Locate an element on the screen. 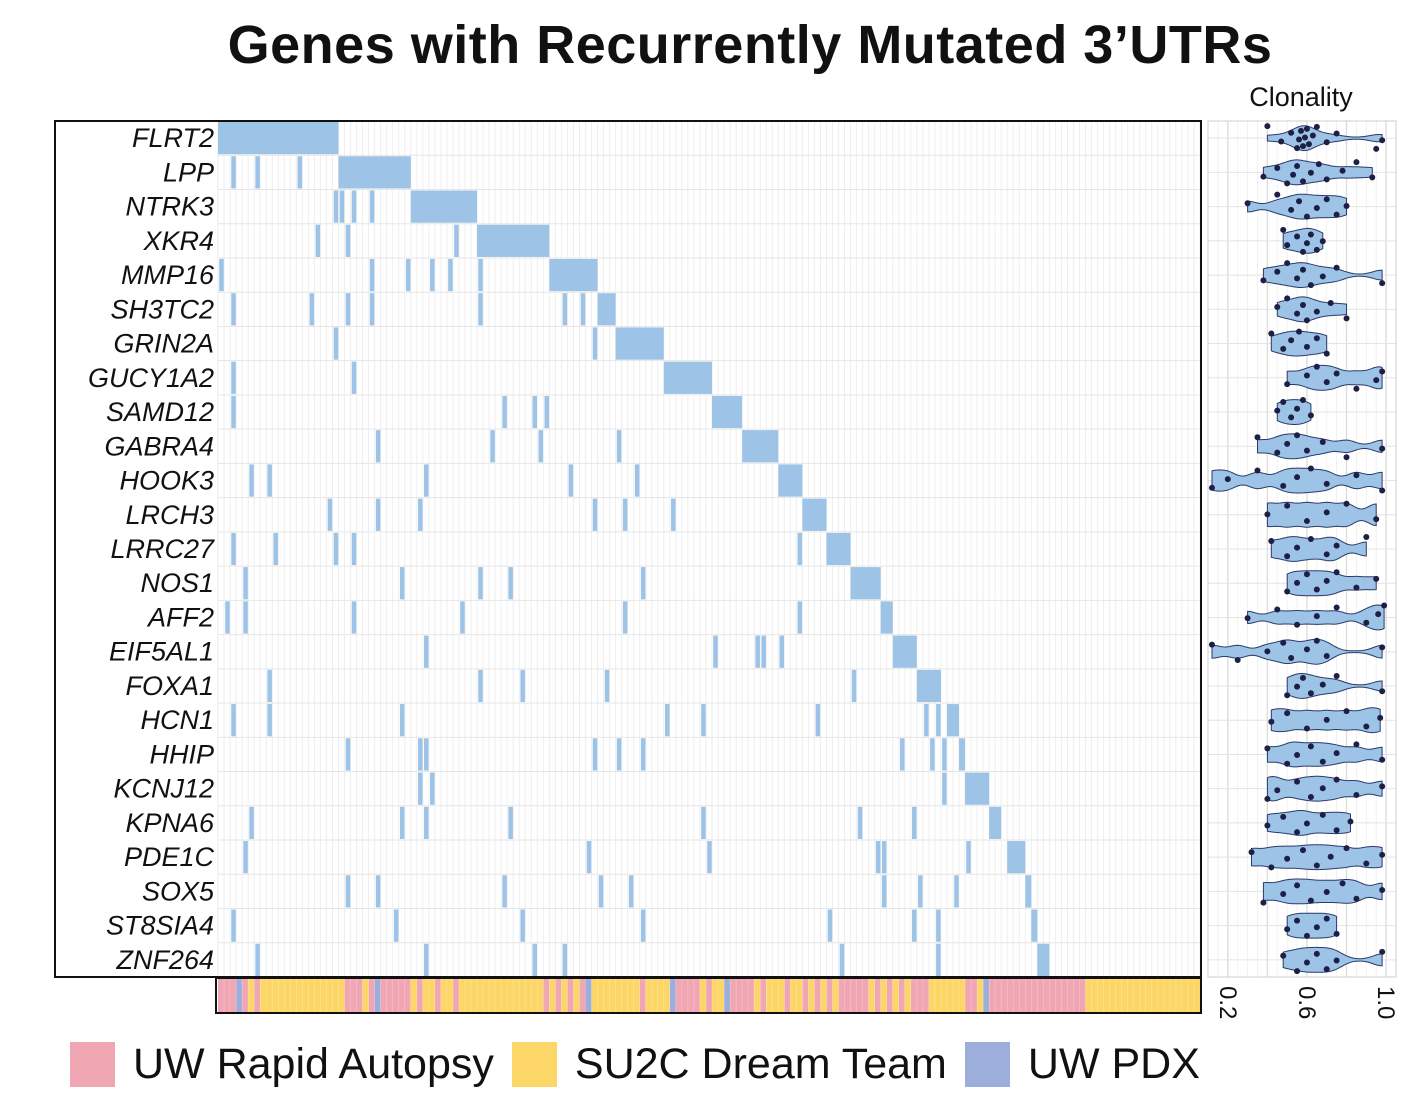 Image resolution: width=1404 pixels, height=1110 pixels. gene-label: FOXA1 is located at coordinates (169, 686).